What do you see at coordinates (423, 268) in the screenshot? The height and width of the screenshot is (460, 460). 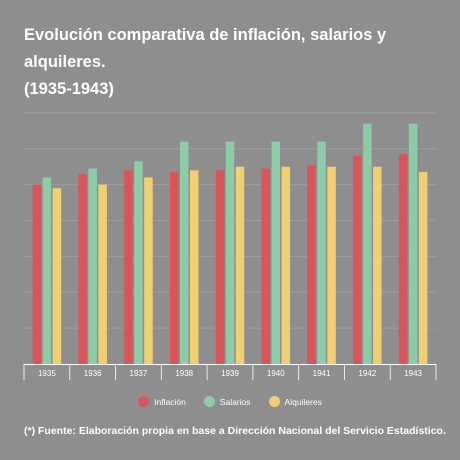 I see `bar-alquileres-1943` at bounding box center [423, 268].